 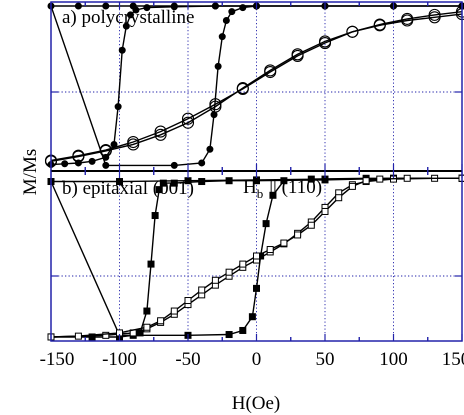 I want to click on annotation-subscript: b, so click(x=260, y=193).